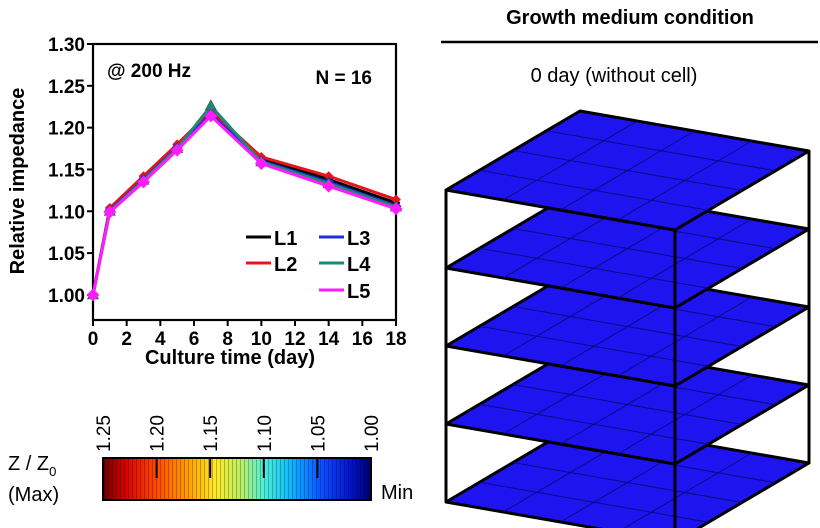 The image size is (820, 528). Describe the element at coordinates (308, 265) in the screenshot. I see `legend: L1 L2 L3 L4 L5` at that location.